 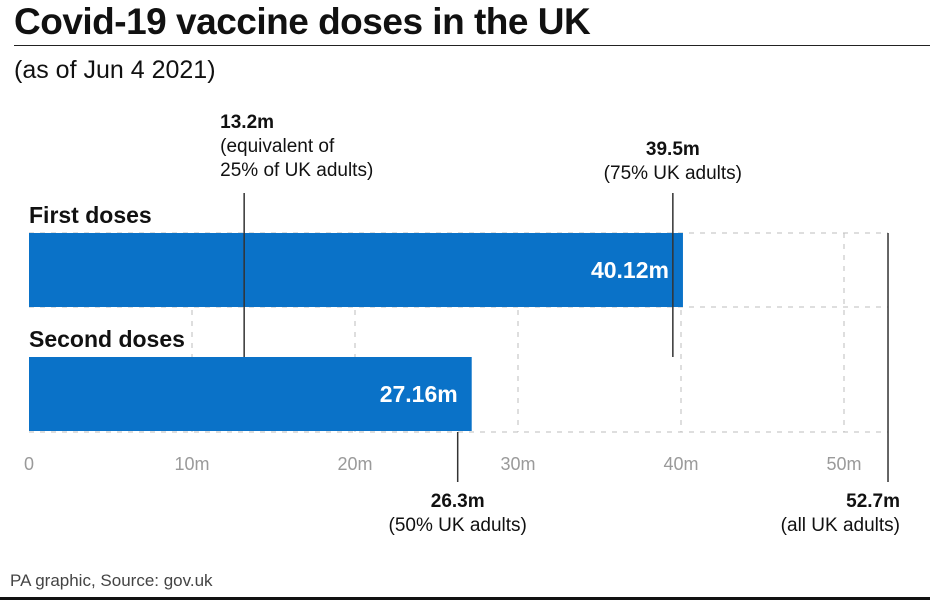 I want to click on bar-second-doses, so click(x=250, y=394).